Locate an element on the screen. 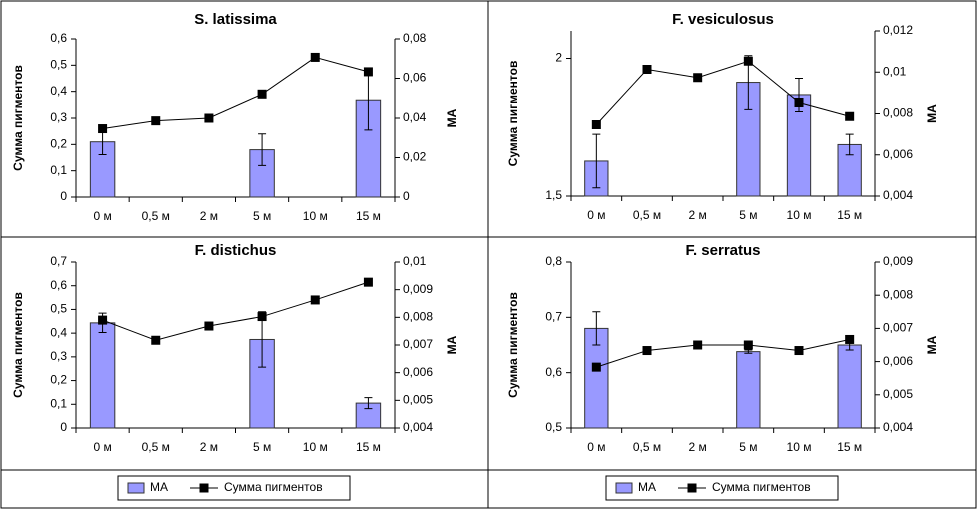  y-tick-label: 0,8 is located at coordinates (553, 261).